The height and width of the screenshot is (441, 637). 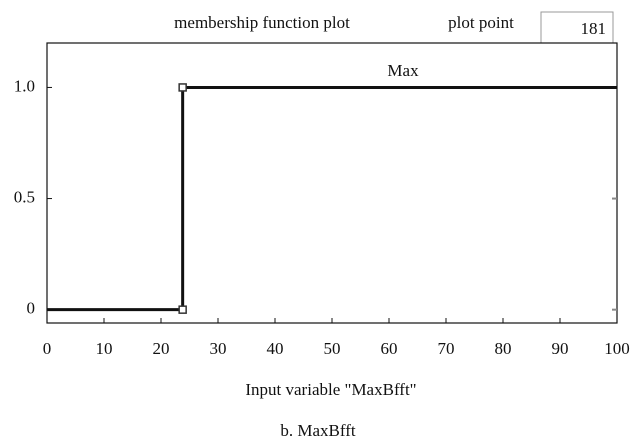 What do you see at coordinates (503, 348) in the screenshot?
I see `x-tick-label: 80` at bounding box center [503, 348].